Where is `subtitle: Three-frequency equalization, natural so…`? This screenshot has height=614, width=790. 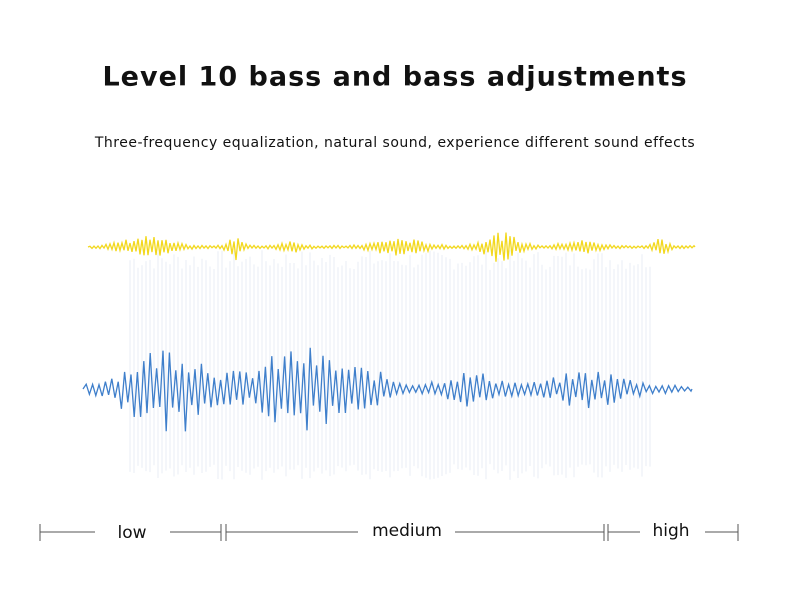 subtitle: Three-frequency equalization, natural so… is located at coordinates (394, 143).